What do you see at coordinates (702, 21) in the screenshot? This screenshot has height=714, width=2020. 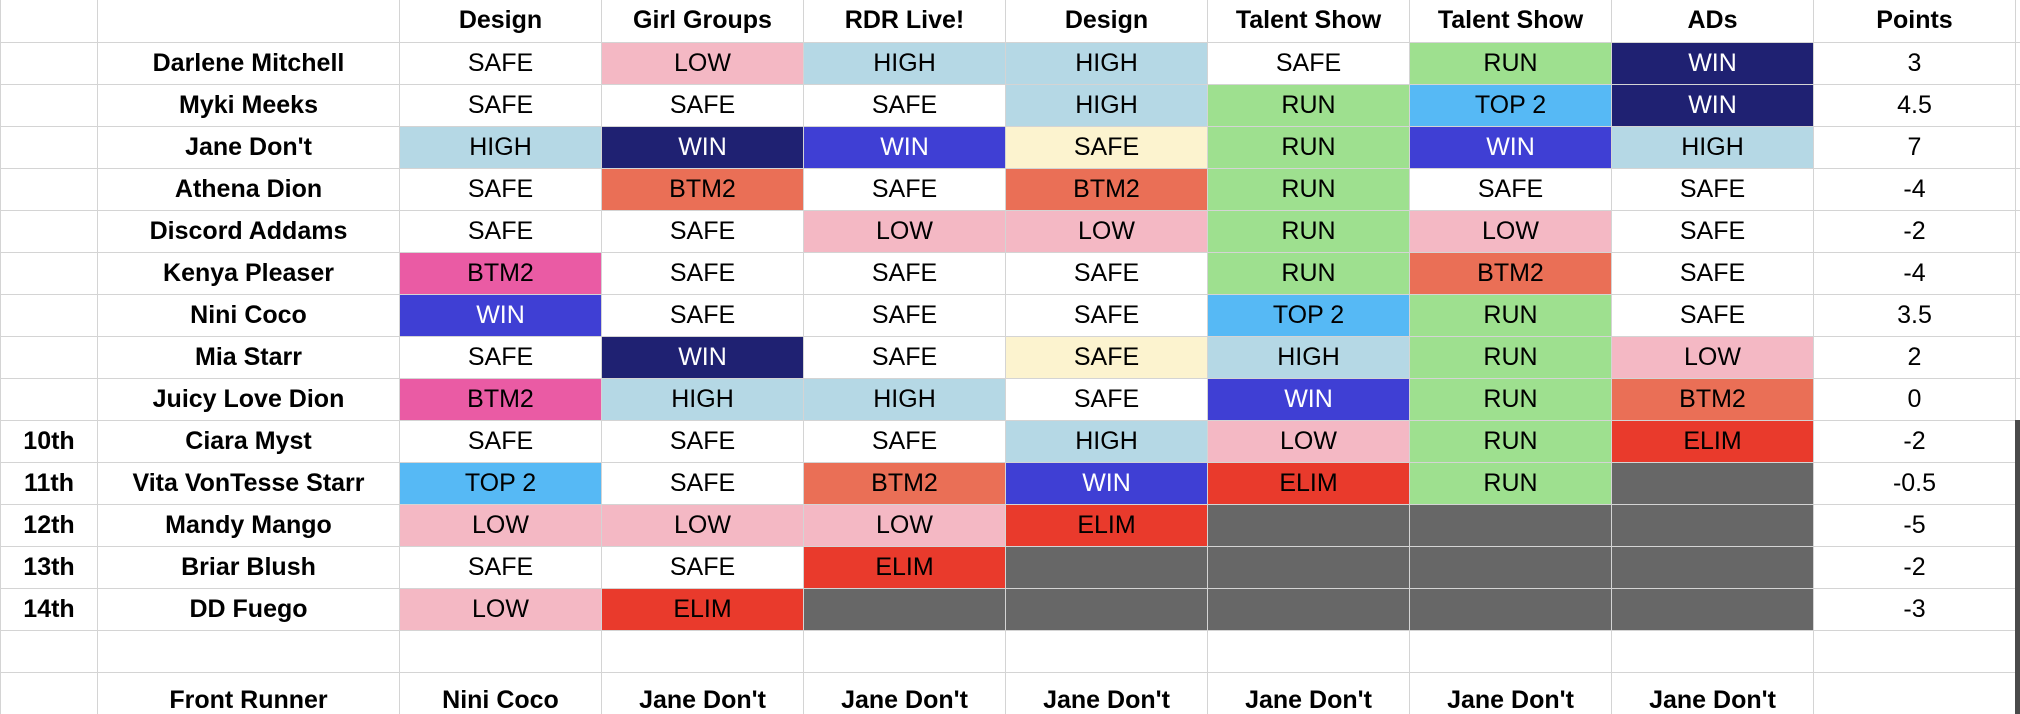 I see `episode-header-cell: Girl Groups` at bounding box center [702, 21].